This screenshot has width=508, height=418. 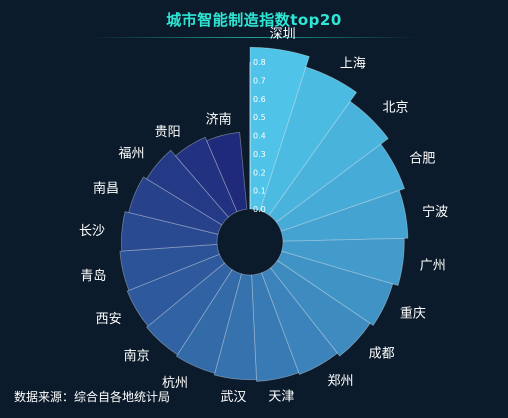 I want to click on category-label-9: 郑州, so click(x=341, y=381).